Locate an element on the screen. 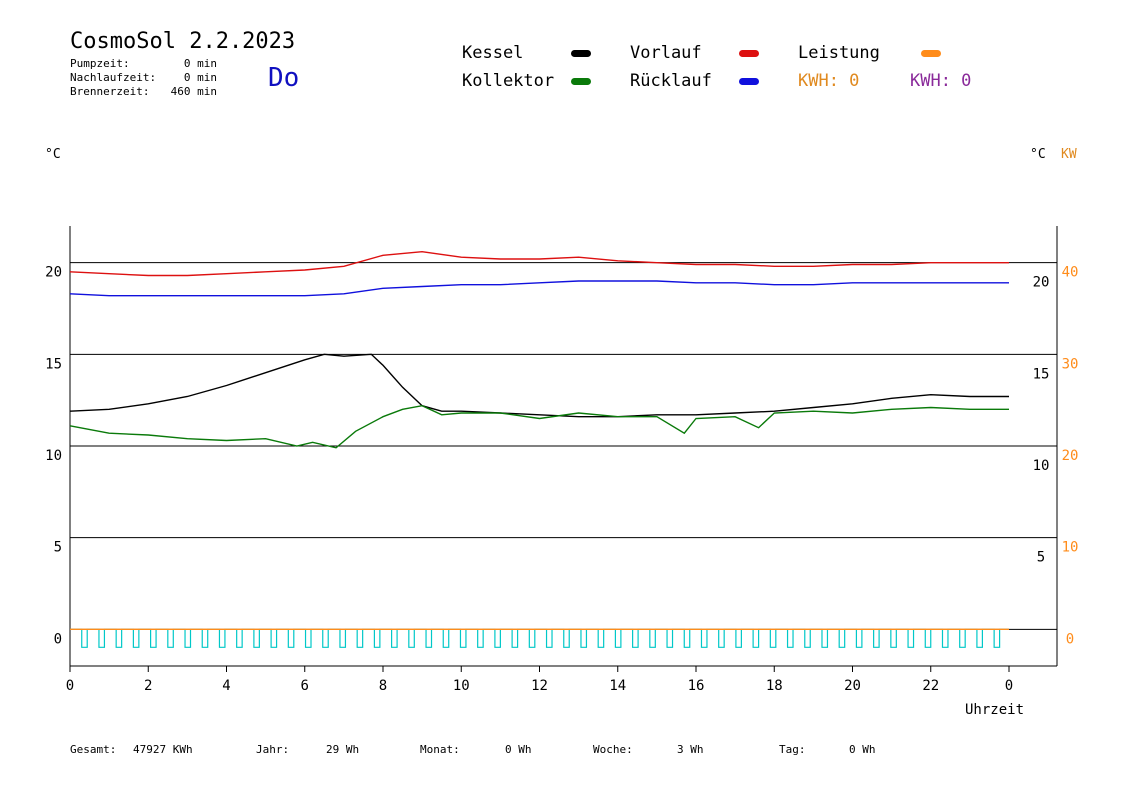  y-tick-label-right-c: 15 is located at coordinates (1041, 374).